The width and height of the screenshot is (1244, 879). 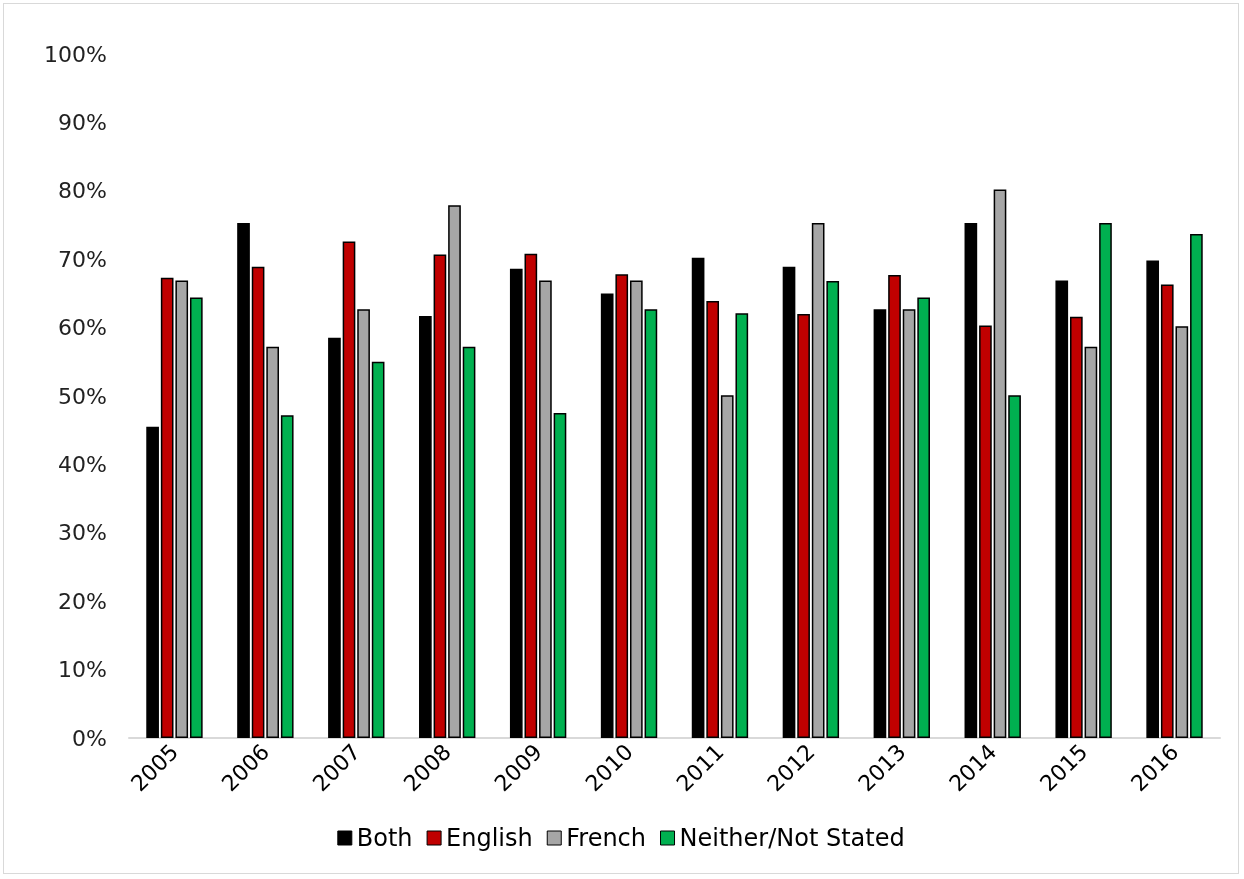 I want to click on legend-label: French, so click(x=606, y=838).